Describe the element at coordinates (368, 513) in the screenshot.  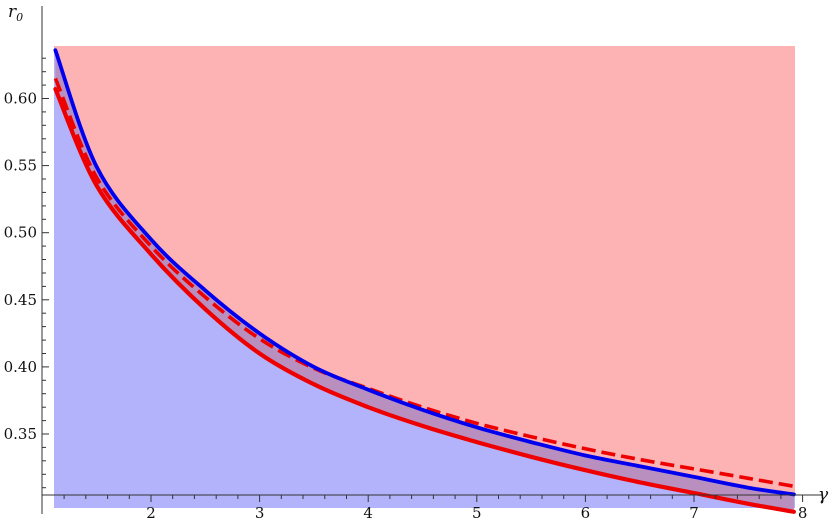
I see `x-tick-label: 4` at that location.